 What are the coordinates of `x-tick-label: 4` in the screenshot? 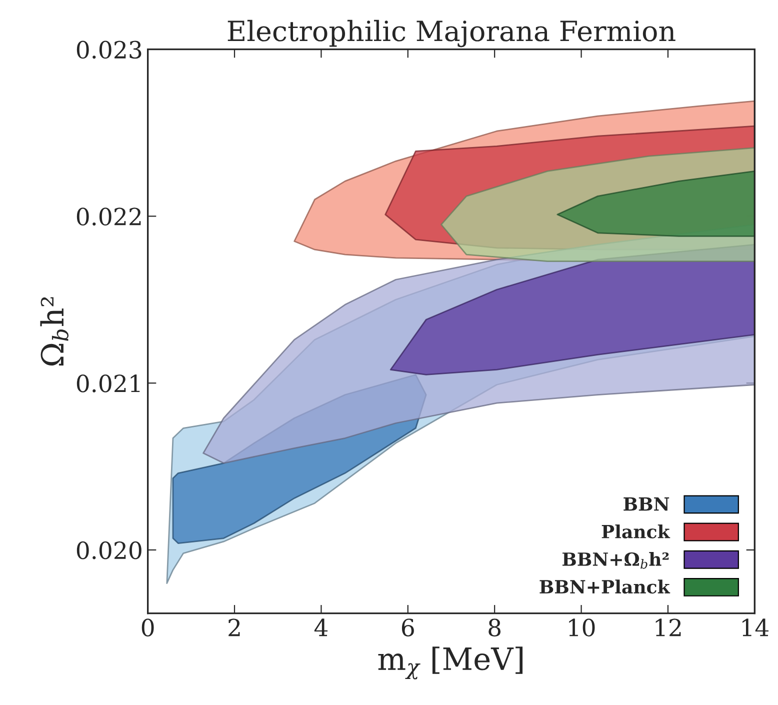 It's located at (321, 627).